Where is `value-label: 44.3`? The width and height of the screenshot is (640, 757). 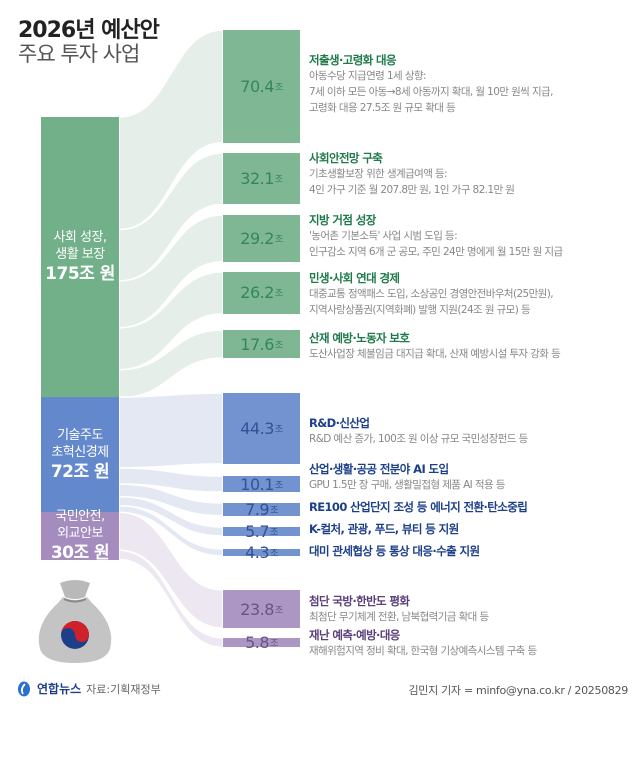
value-label: 44.3 is located at coordinates (257, 428).